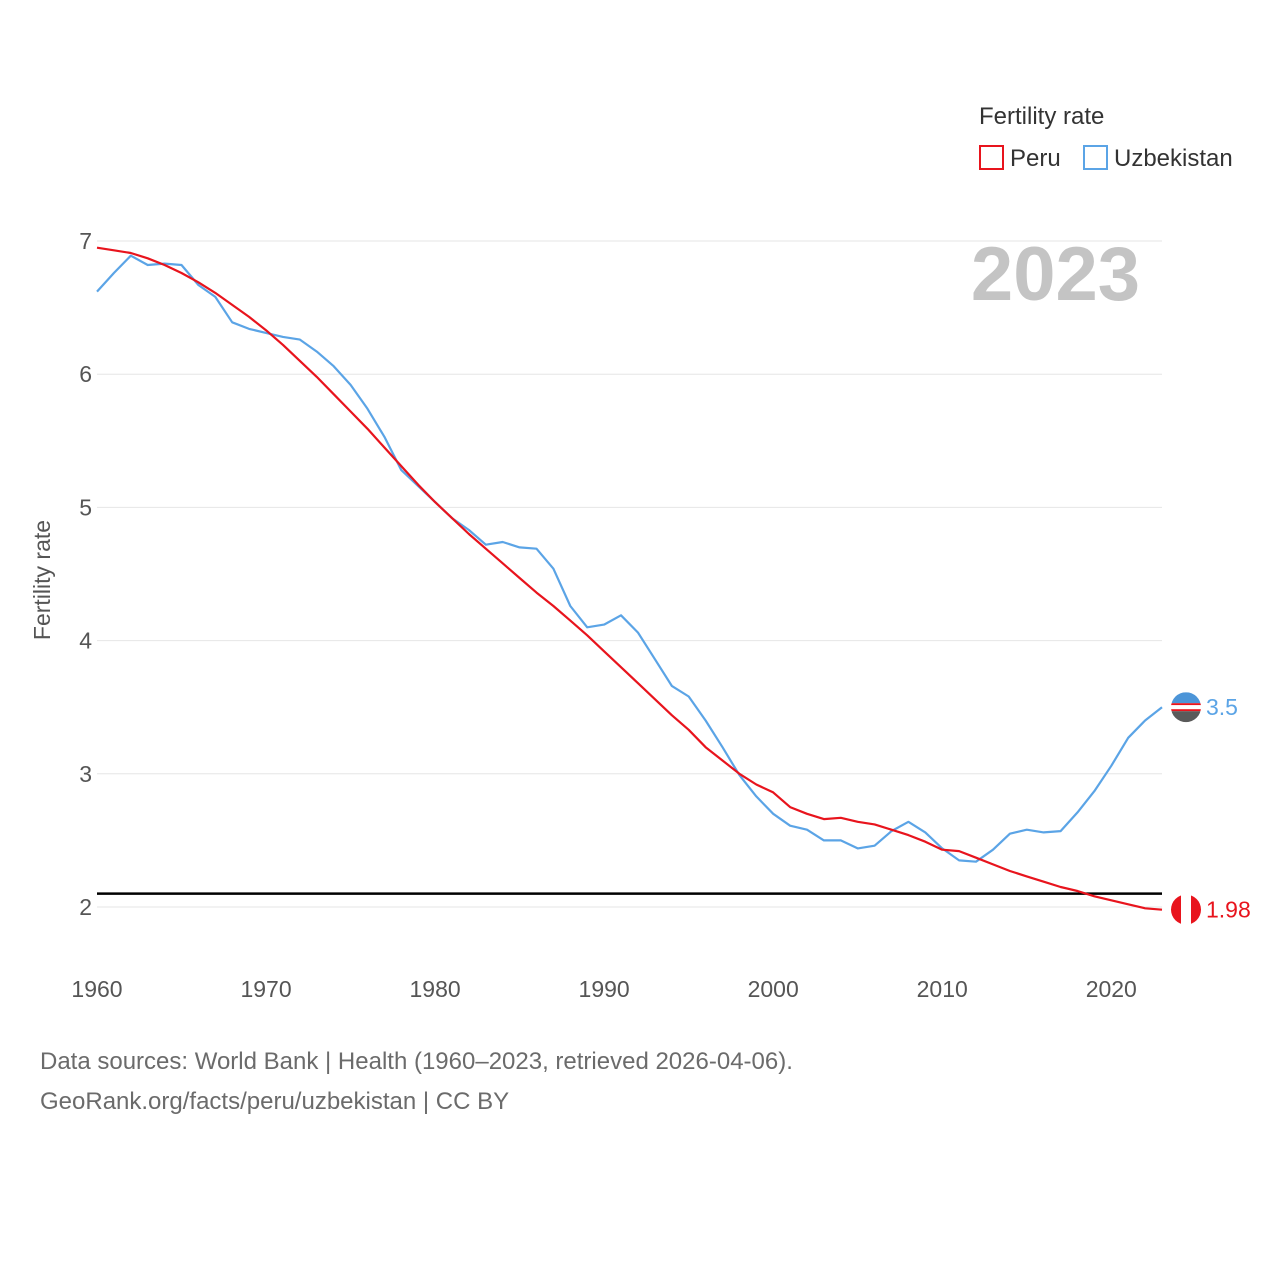 This screenshot has height=1280, width=1280. Describe the element at coordinates (1111, 989) in the screenshot. I see `x-tick-2020: 2020` at that location.